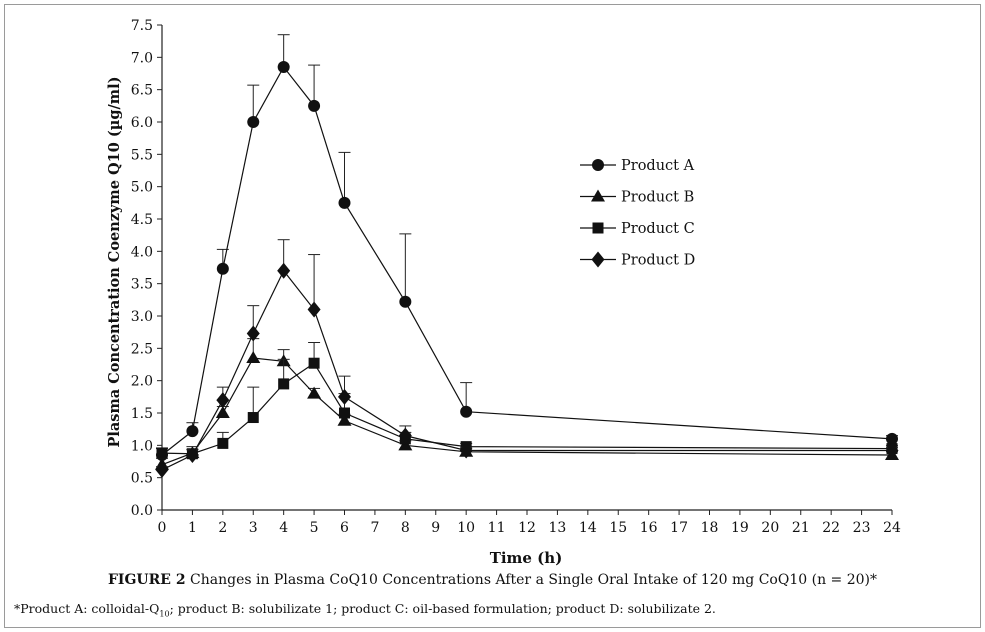 The image size is (985, 632). Describe the element at coordinates (658, 166) in the screenshot. I see `legend-label: Product A` at that location.